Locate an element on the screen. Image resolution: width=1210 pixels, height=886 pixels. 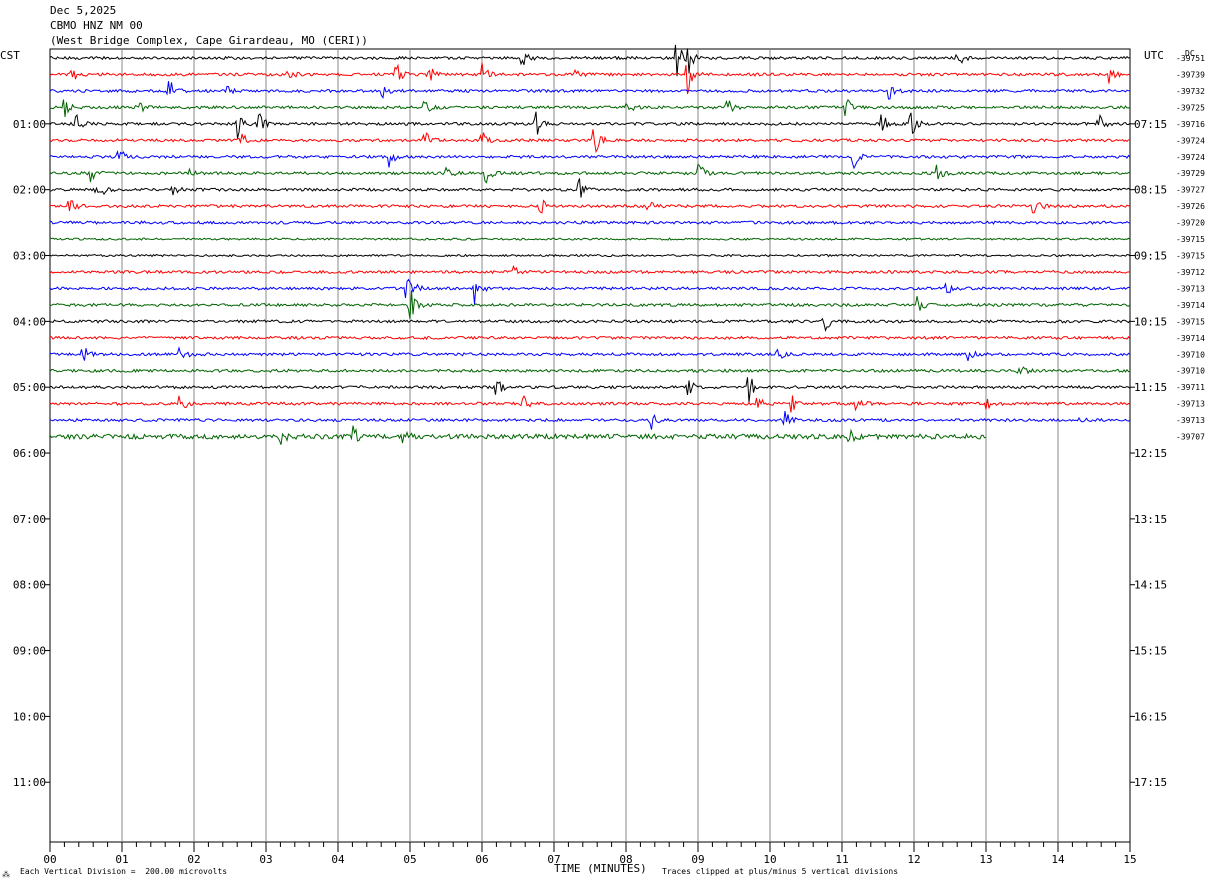
header-station: CBMO HNZ NM 00 is located at coordinates (96, 25).